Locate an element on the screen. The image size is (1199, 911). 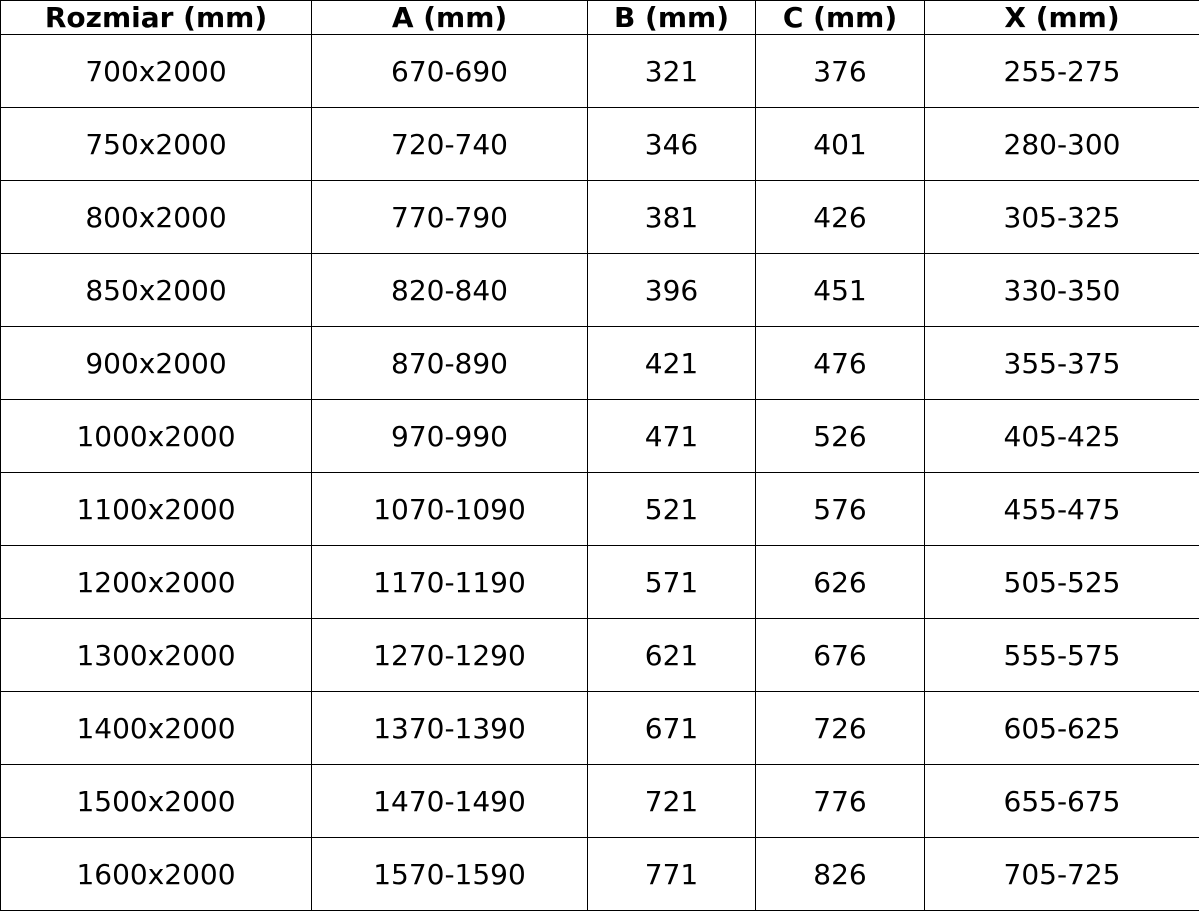
table-cell: 330-350 is located at coordinates (1061, 290).